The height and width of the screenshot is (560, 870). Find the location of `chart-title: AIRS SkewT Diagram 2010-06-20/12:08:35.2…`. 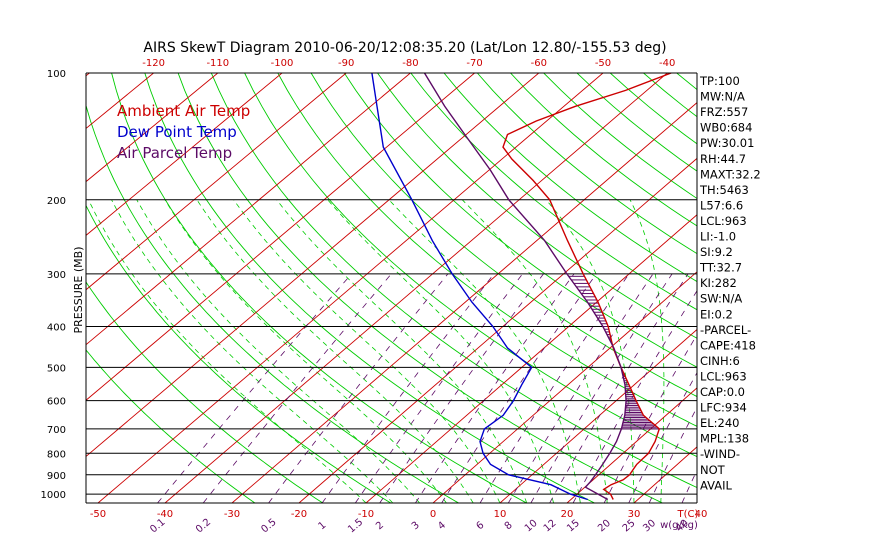

chart-title: AIRS SkewT Diagram 2010-06-20/12:08:35.2… is located at coordinates (404, 48).